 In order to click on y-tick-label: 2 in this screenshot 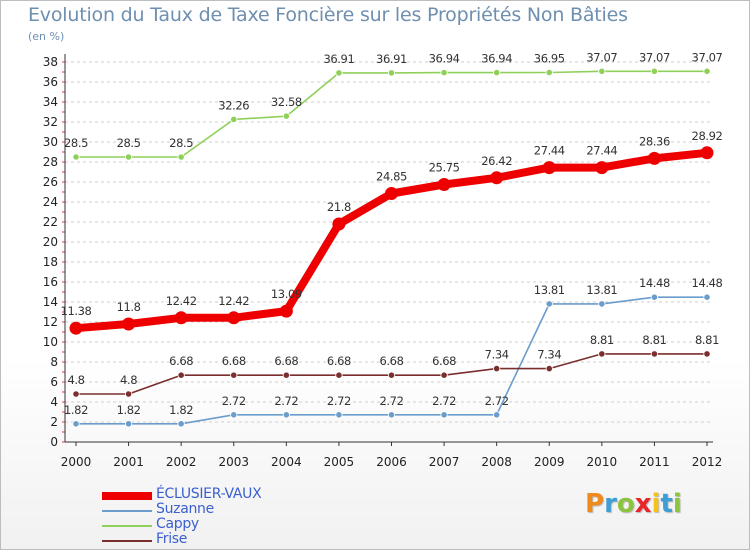, I will do `click(54, 422)`.